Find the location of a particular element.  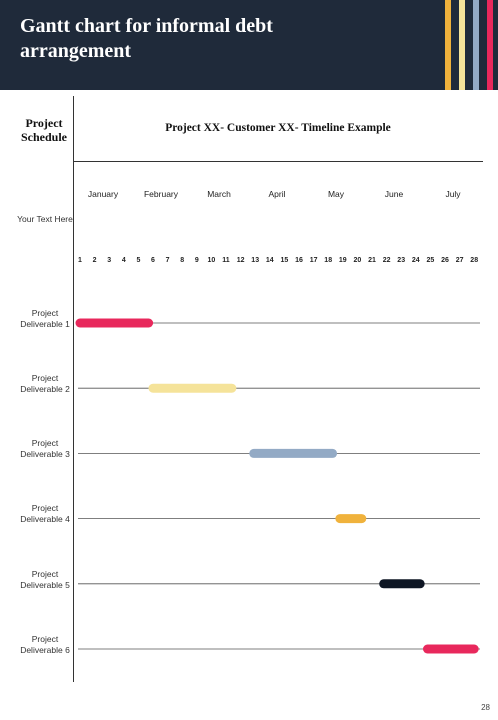

month-label: January is located at coordinates (103, 194).